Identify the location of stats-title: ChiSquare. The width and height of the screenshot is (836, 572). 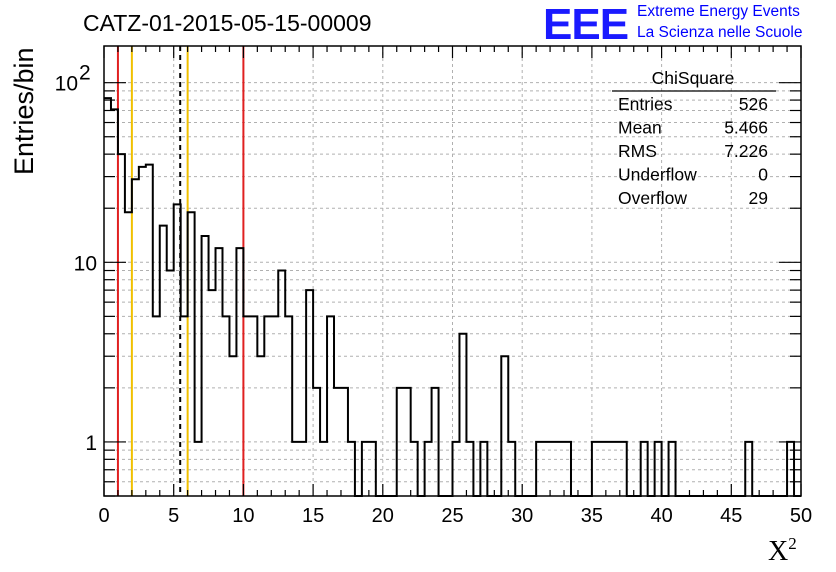
(693, 78).